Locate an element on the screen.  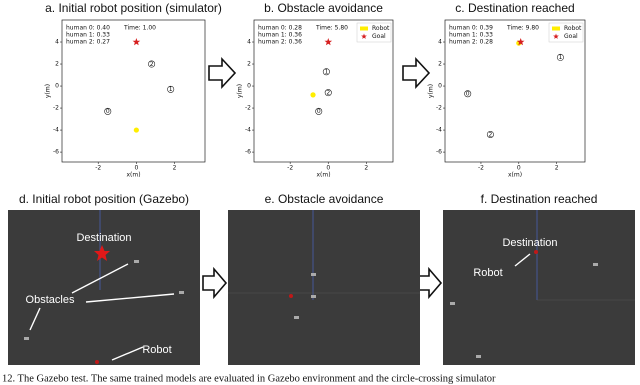
chart-title: a. Initial robot position (simulator) is located at coordinates (133, 8).